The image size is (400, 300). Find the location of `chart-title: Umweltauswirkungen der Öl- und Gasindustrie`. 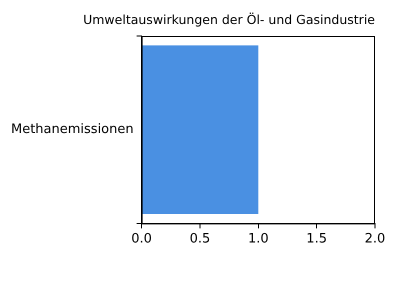

chart-title: Umweltauswirkungen der Öl- und Gasindustrie is located at coordinates (229, 19).